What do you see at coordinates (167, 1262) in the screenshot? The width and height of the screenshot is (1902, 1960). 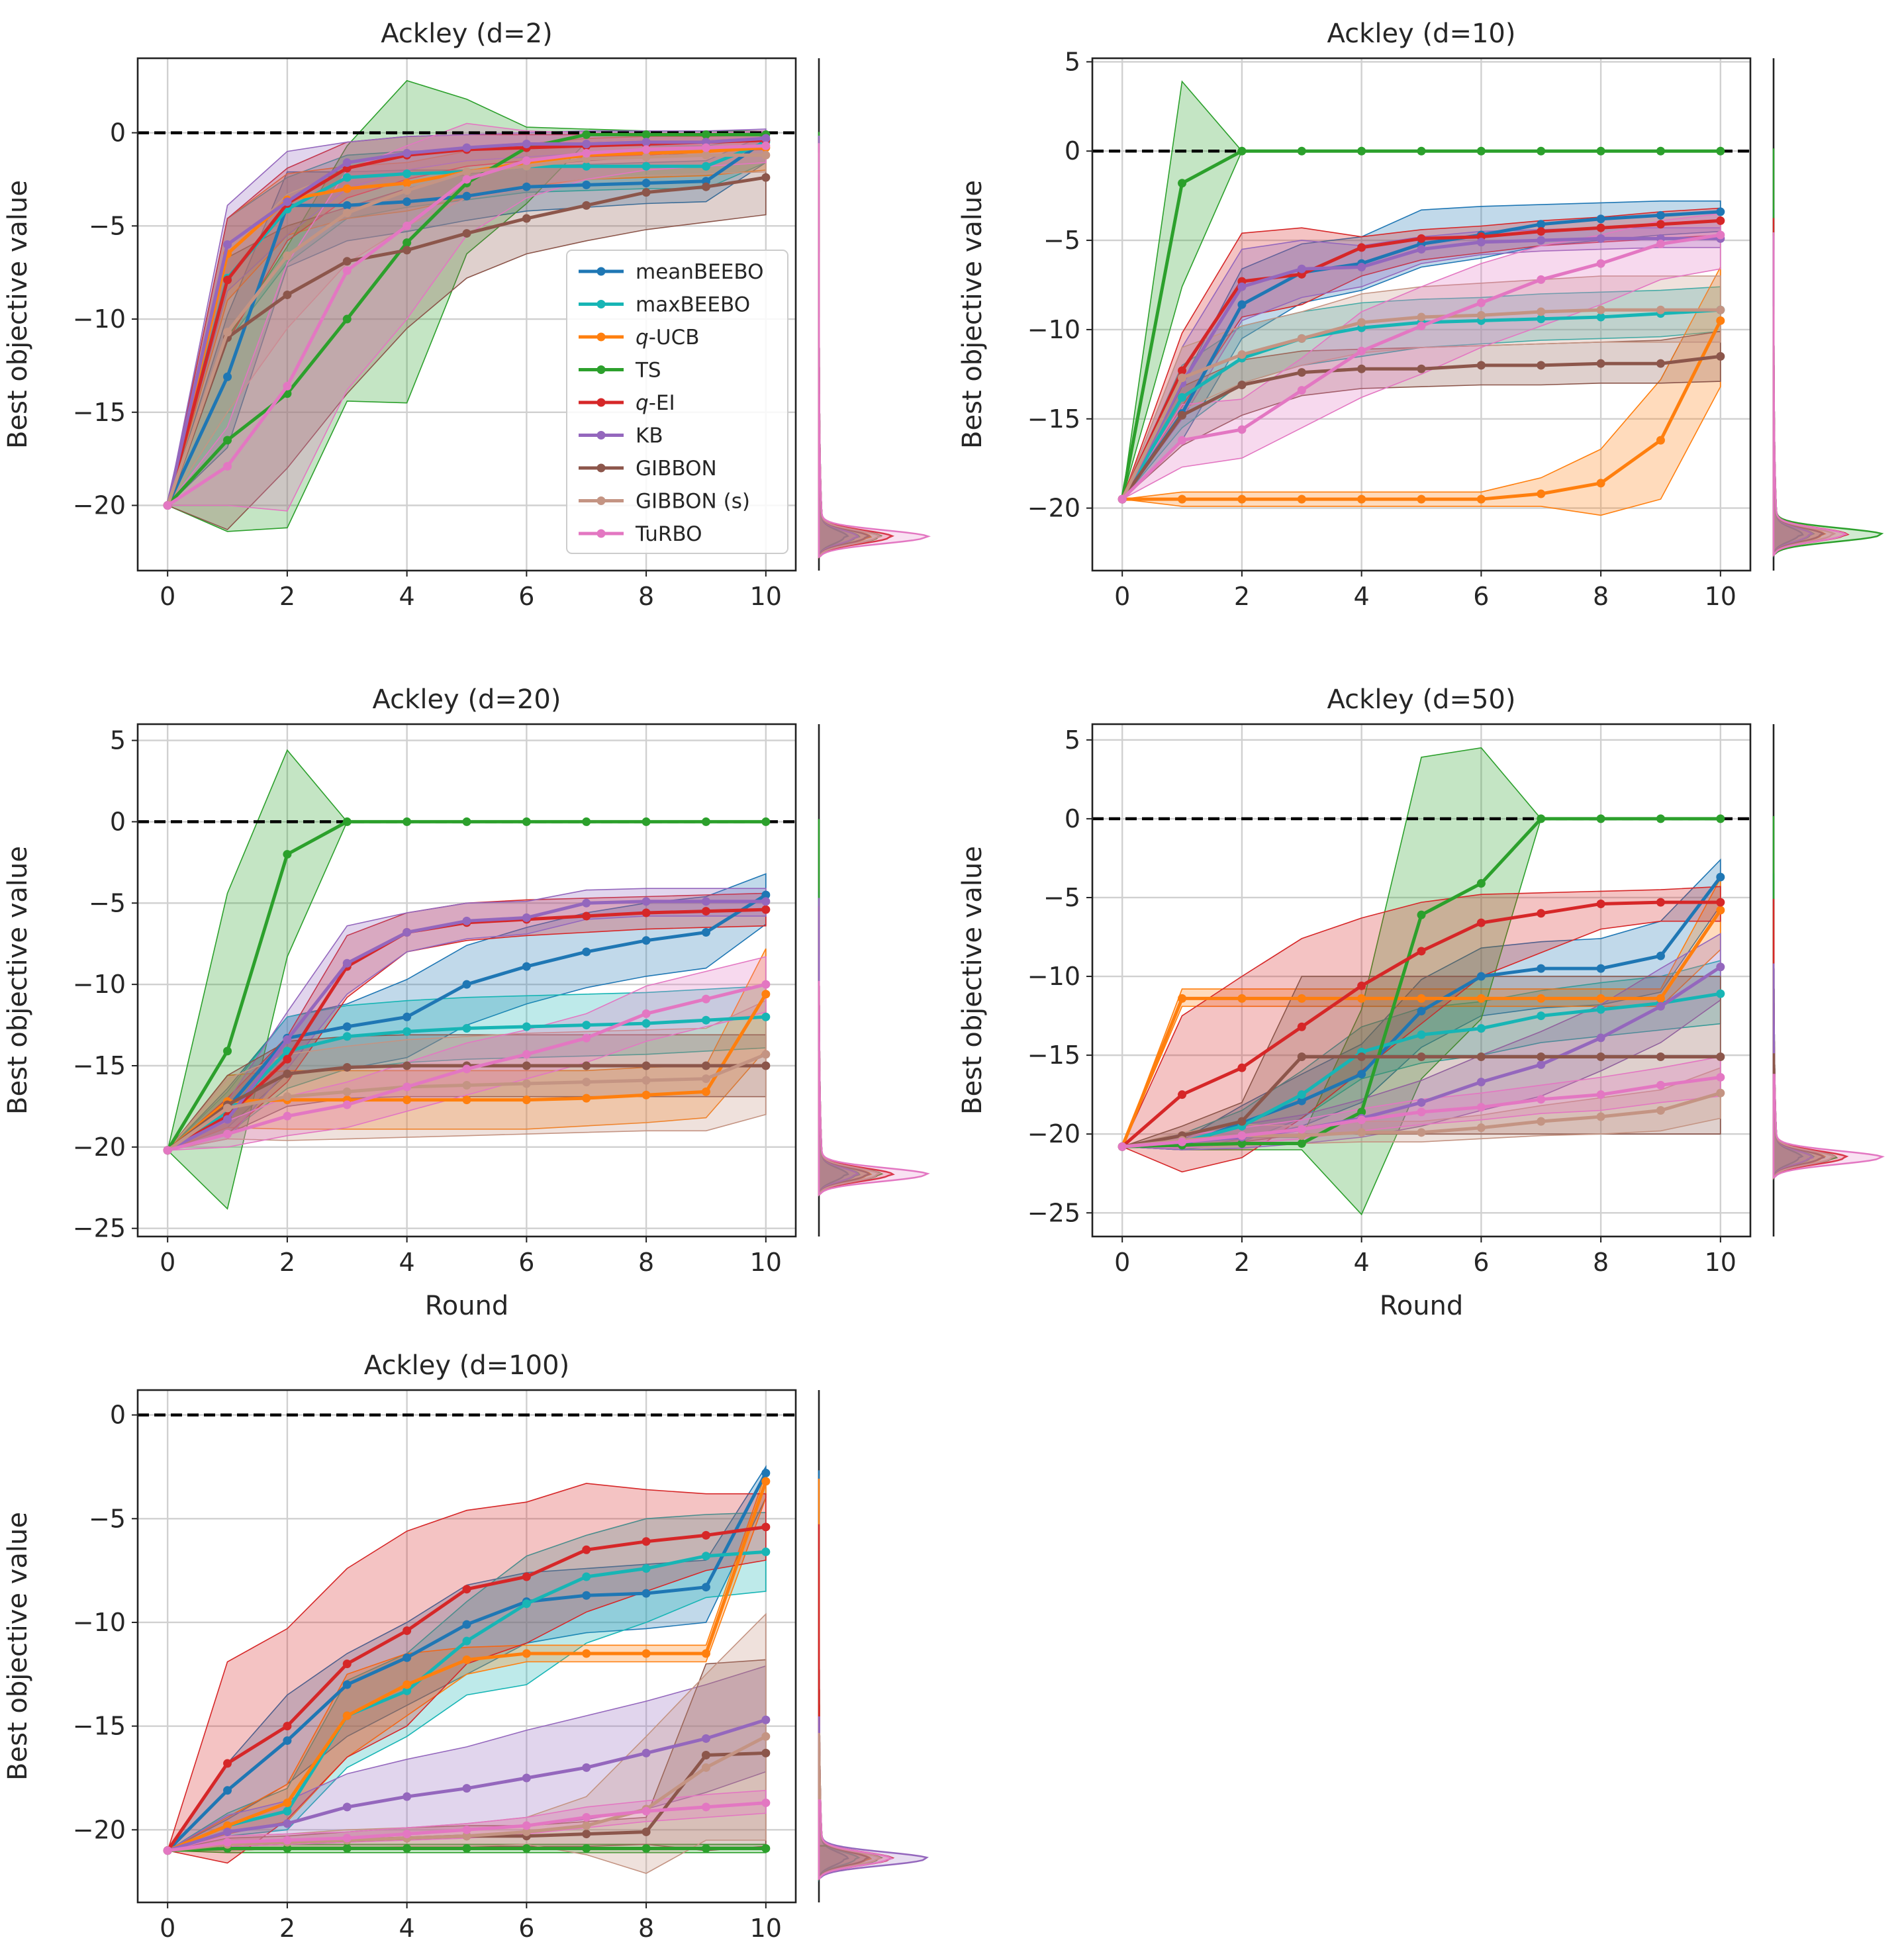 I see `x-tick-label: 0` at bounding box center [167, 1262].